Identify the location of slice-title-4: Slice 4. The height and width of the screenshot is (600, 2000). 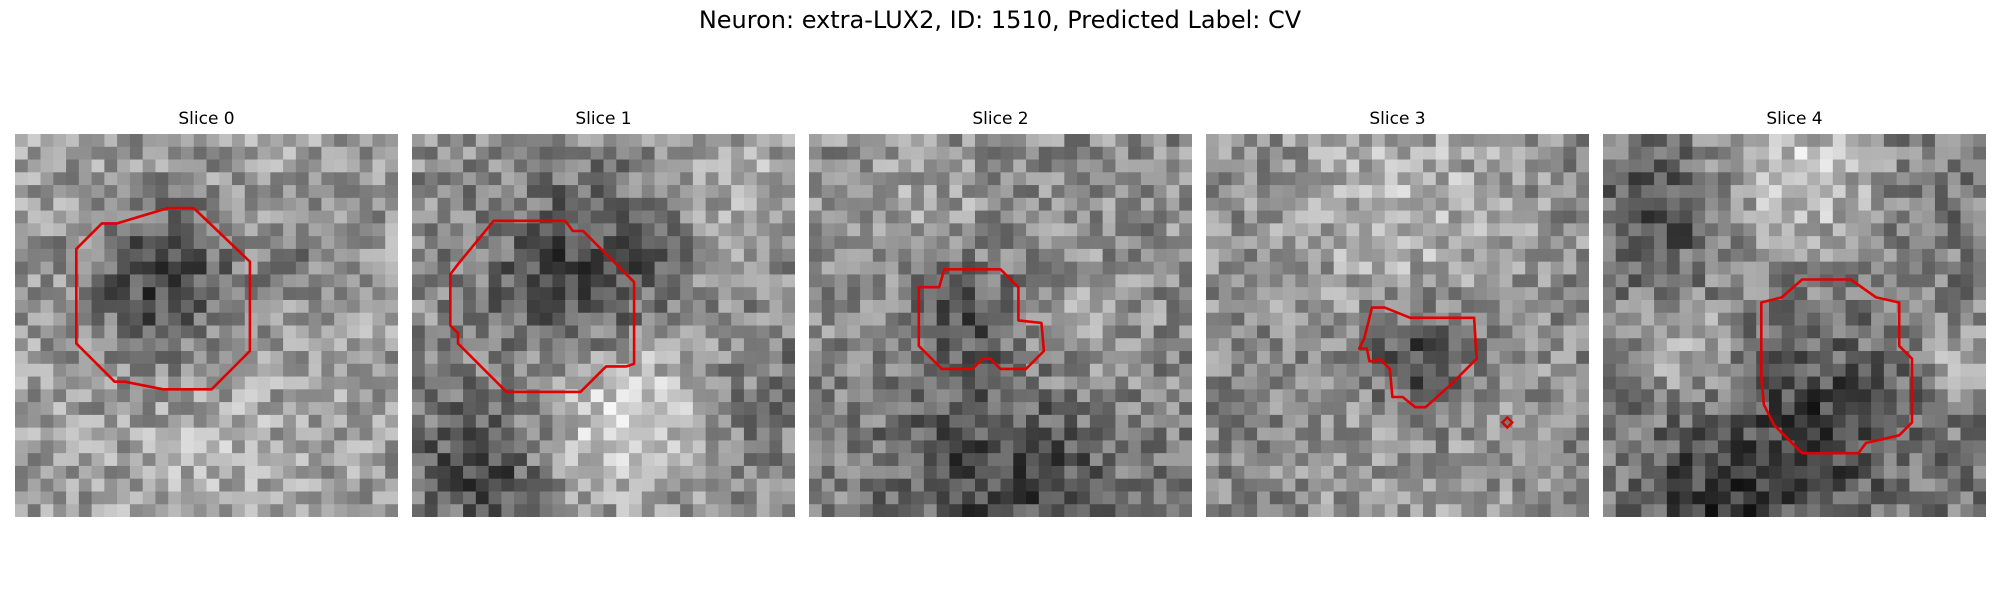
(1794, 119).